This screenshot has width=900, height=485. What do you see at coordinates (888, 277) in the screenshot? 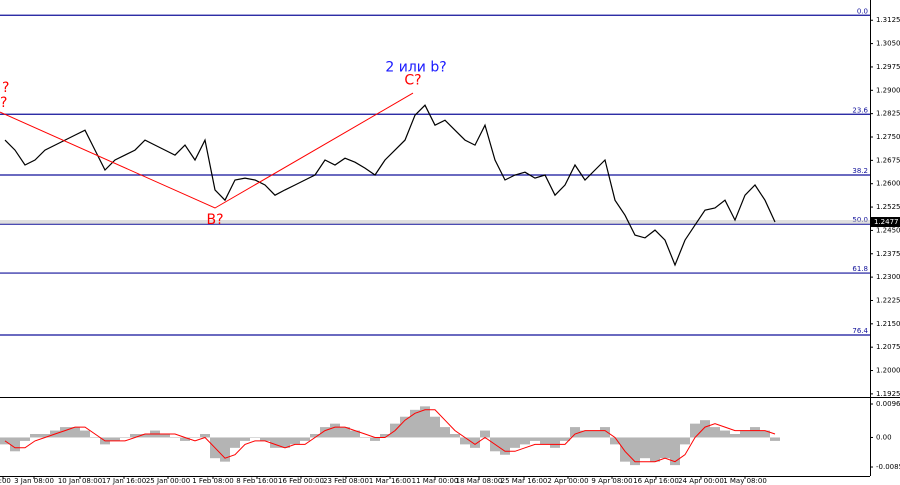
I see `y-tick-label: 1.2300` at bounding box center [888, 277].